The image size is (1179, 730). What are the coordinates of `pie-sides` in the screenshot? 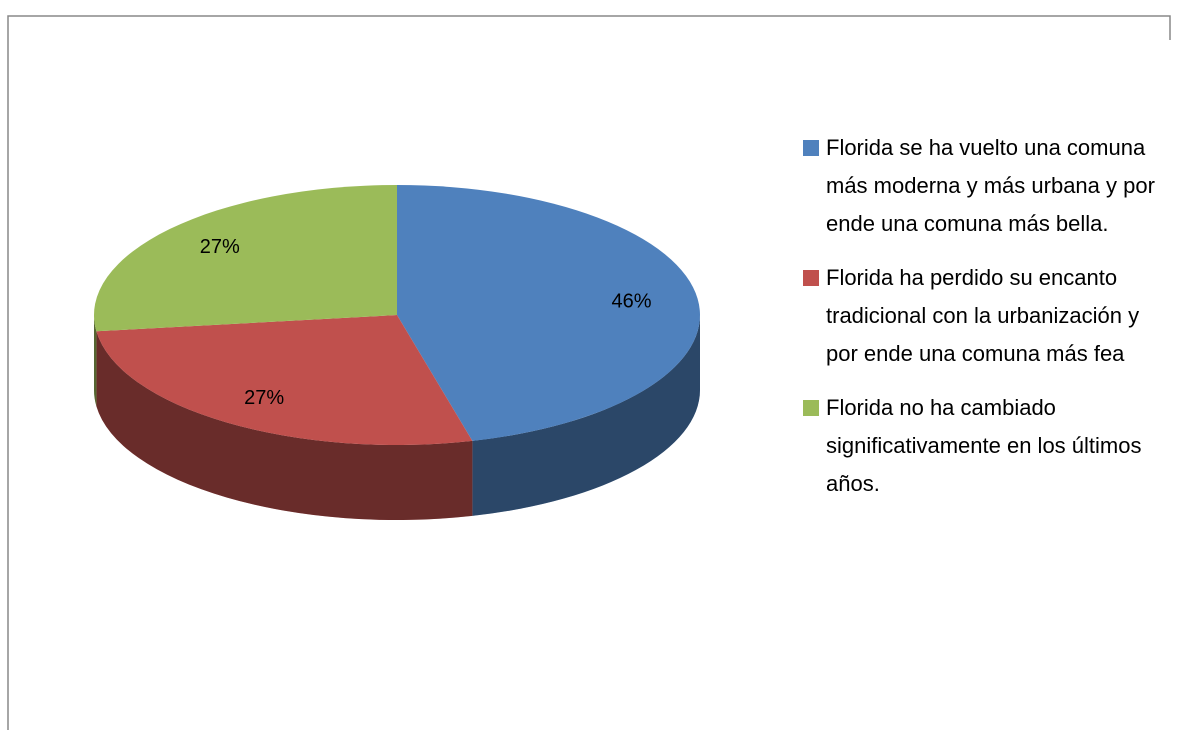 It's located at (397, 417).